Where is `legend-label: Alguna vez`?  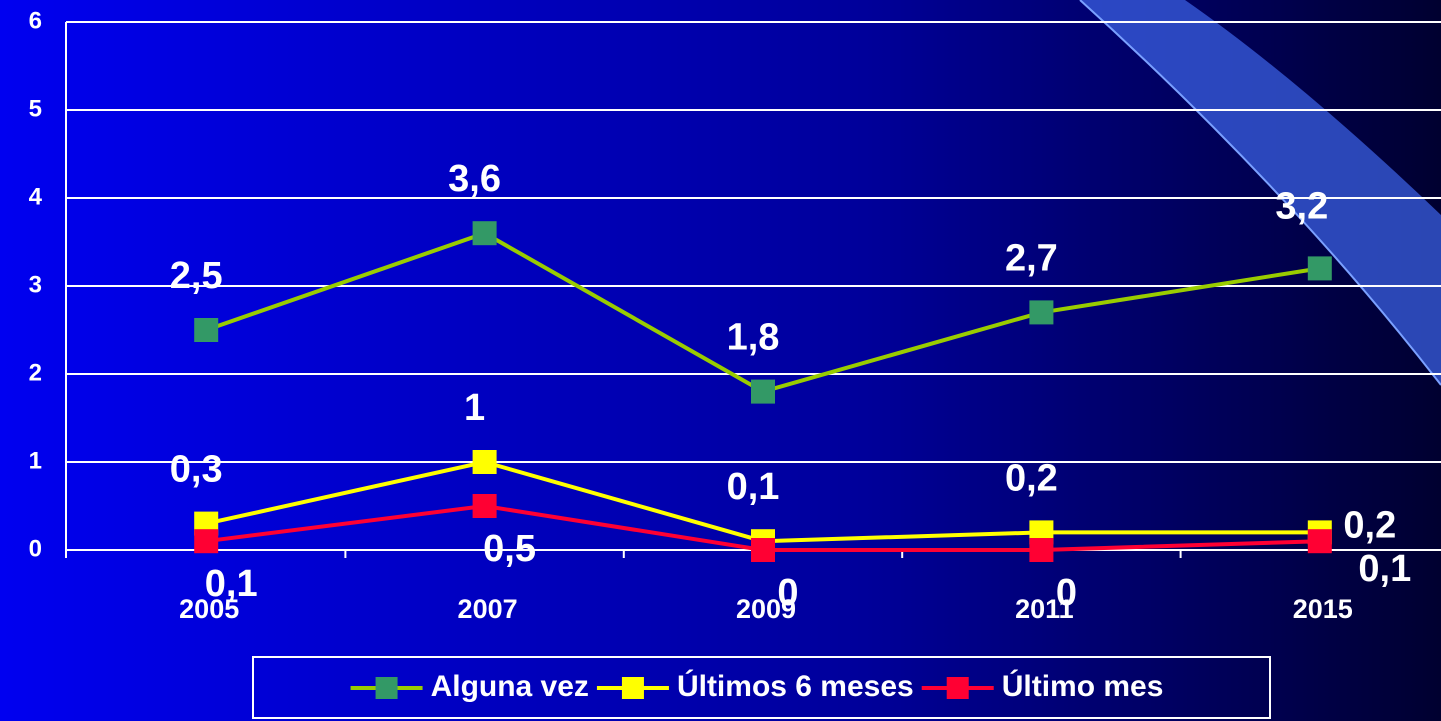 legend-label: Alguna vez is located at coordinates (510, 686).